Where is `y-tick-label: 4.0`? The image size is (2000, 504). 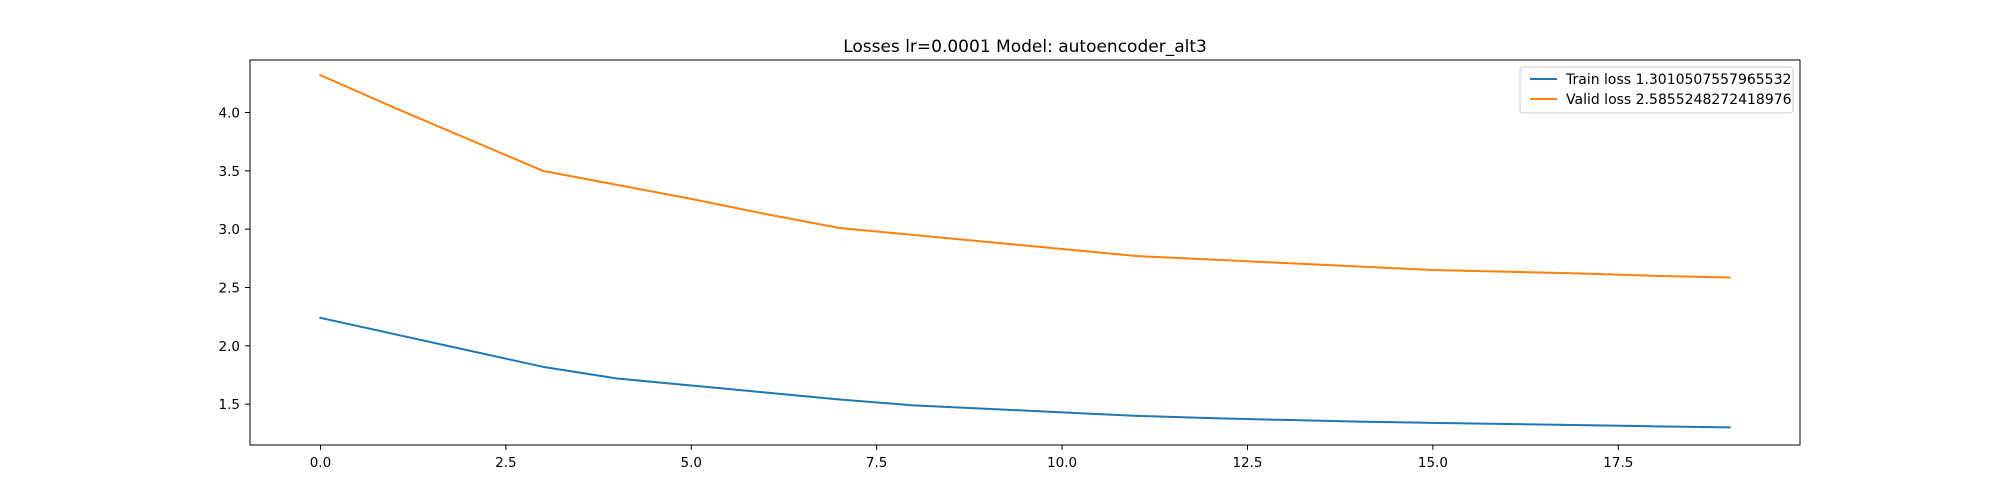
y-tick-label: 4.0 is located at coordinates (229, 114).